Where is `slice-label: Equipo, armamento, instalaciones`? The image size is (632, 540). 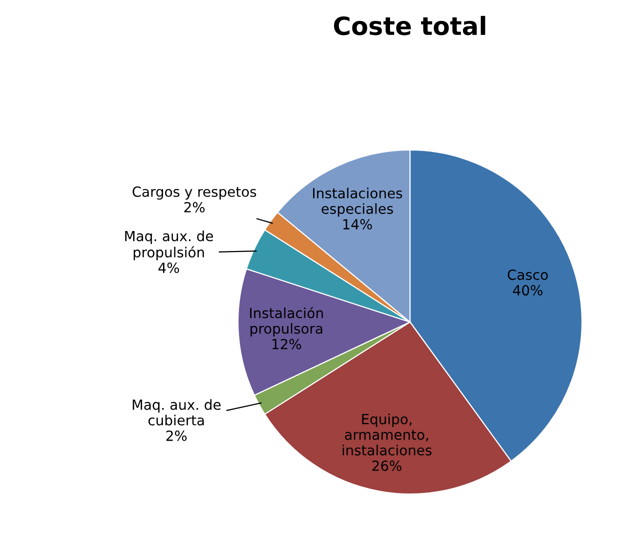
slice-label: Equipo, armamento, instalaciones is located at coordinates (387, 435).